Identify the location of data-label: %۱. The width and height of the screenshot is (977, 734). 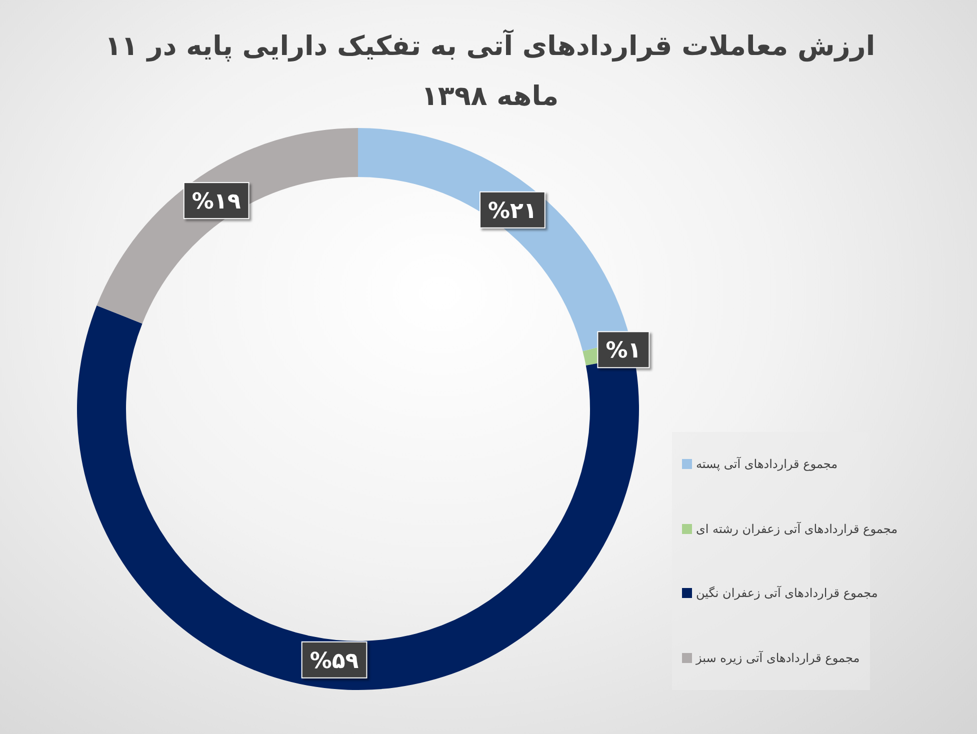
(624, 351).